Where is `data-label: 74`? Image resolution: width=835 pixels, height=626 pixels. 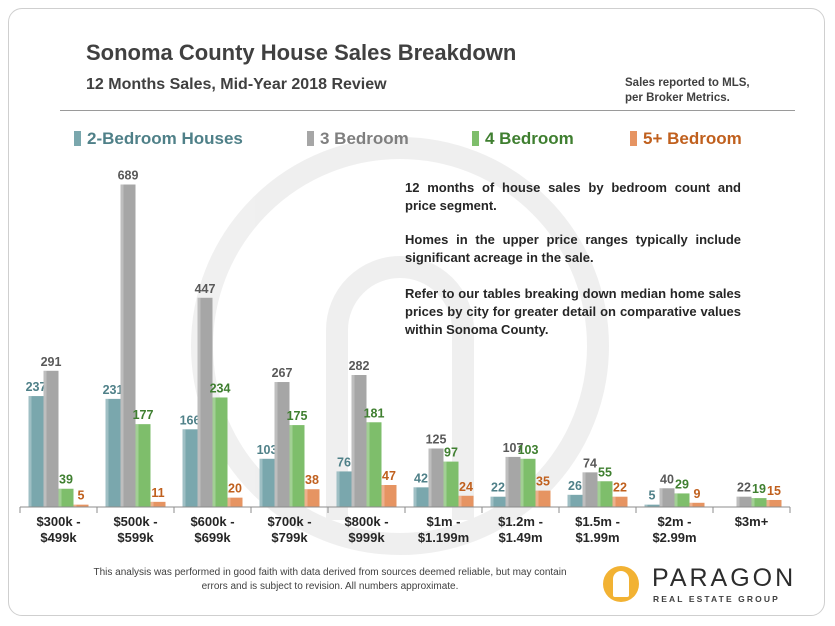
data-label: 74 is located at coordinates (590, 463).